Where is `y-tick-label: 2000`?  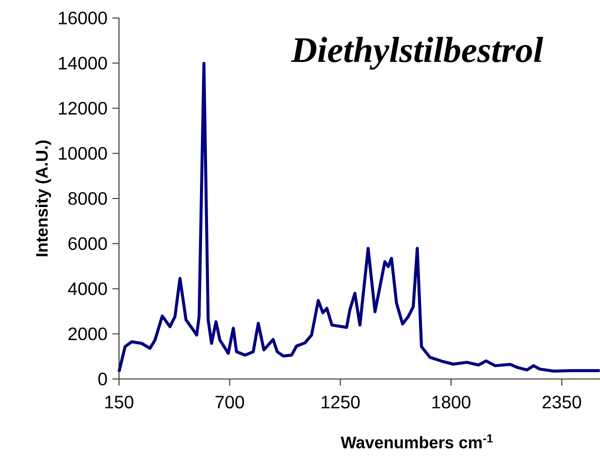 y-tick-label: 2000 is located at coordinates (87, 334).